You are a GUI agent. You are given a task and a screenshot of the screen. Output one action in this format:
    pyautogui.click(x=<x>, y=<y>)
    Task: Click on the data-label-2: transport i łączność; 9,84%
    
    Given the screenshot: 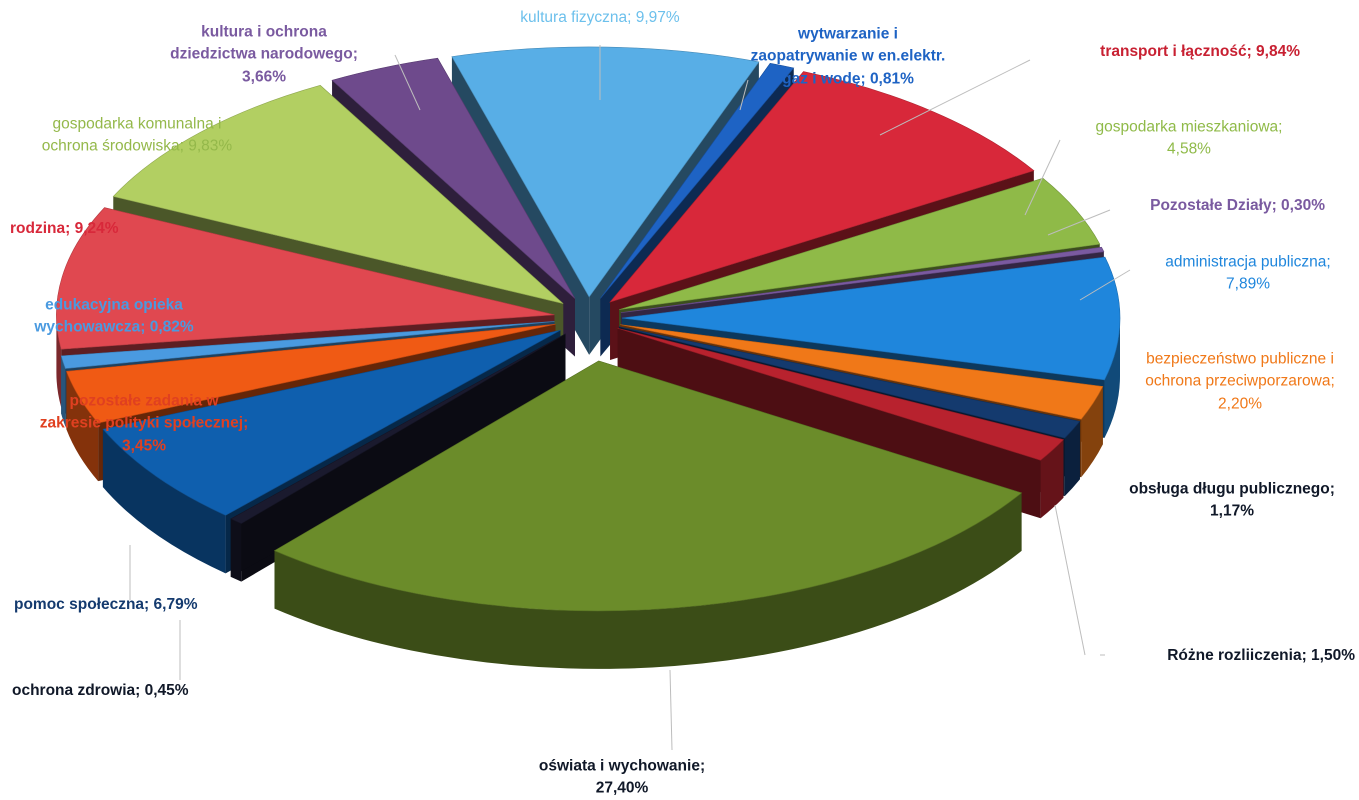 What is the action you would take?
    pyautogui.click(x=1200, y=52)
    